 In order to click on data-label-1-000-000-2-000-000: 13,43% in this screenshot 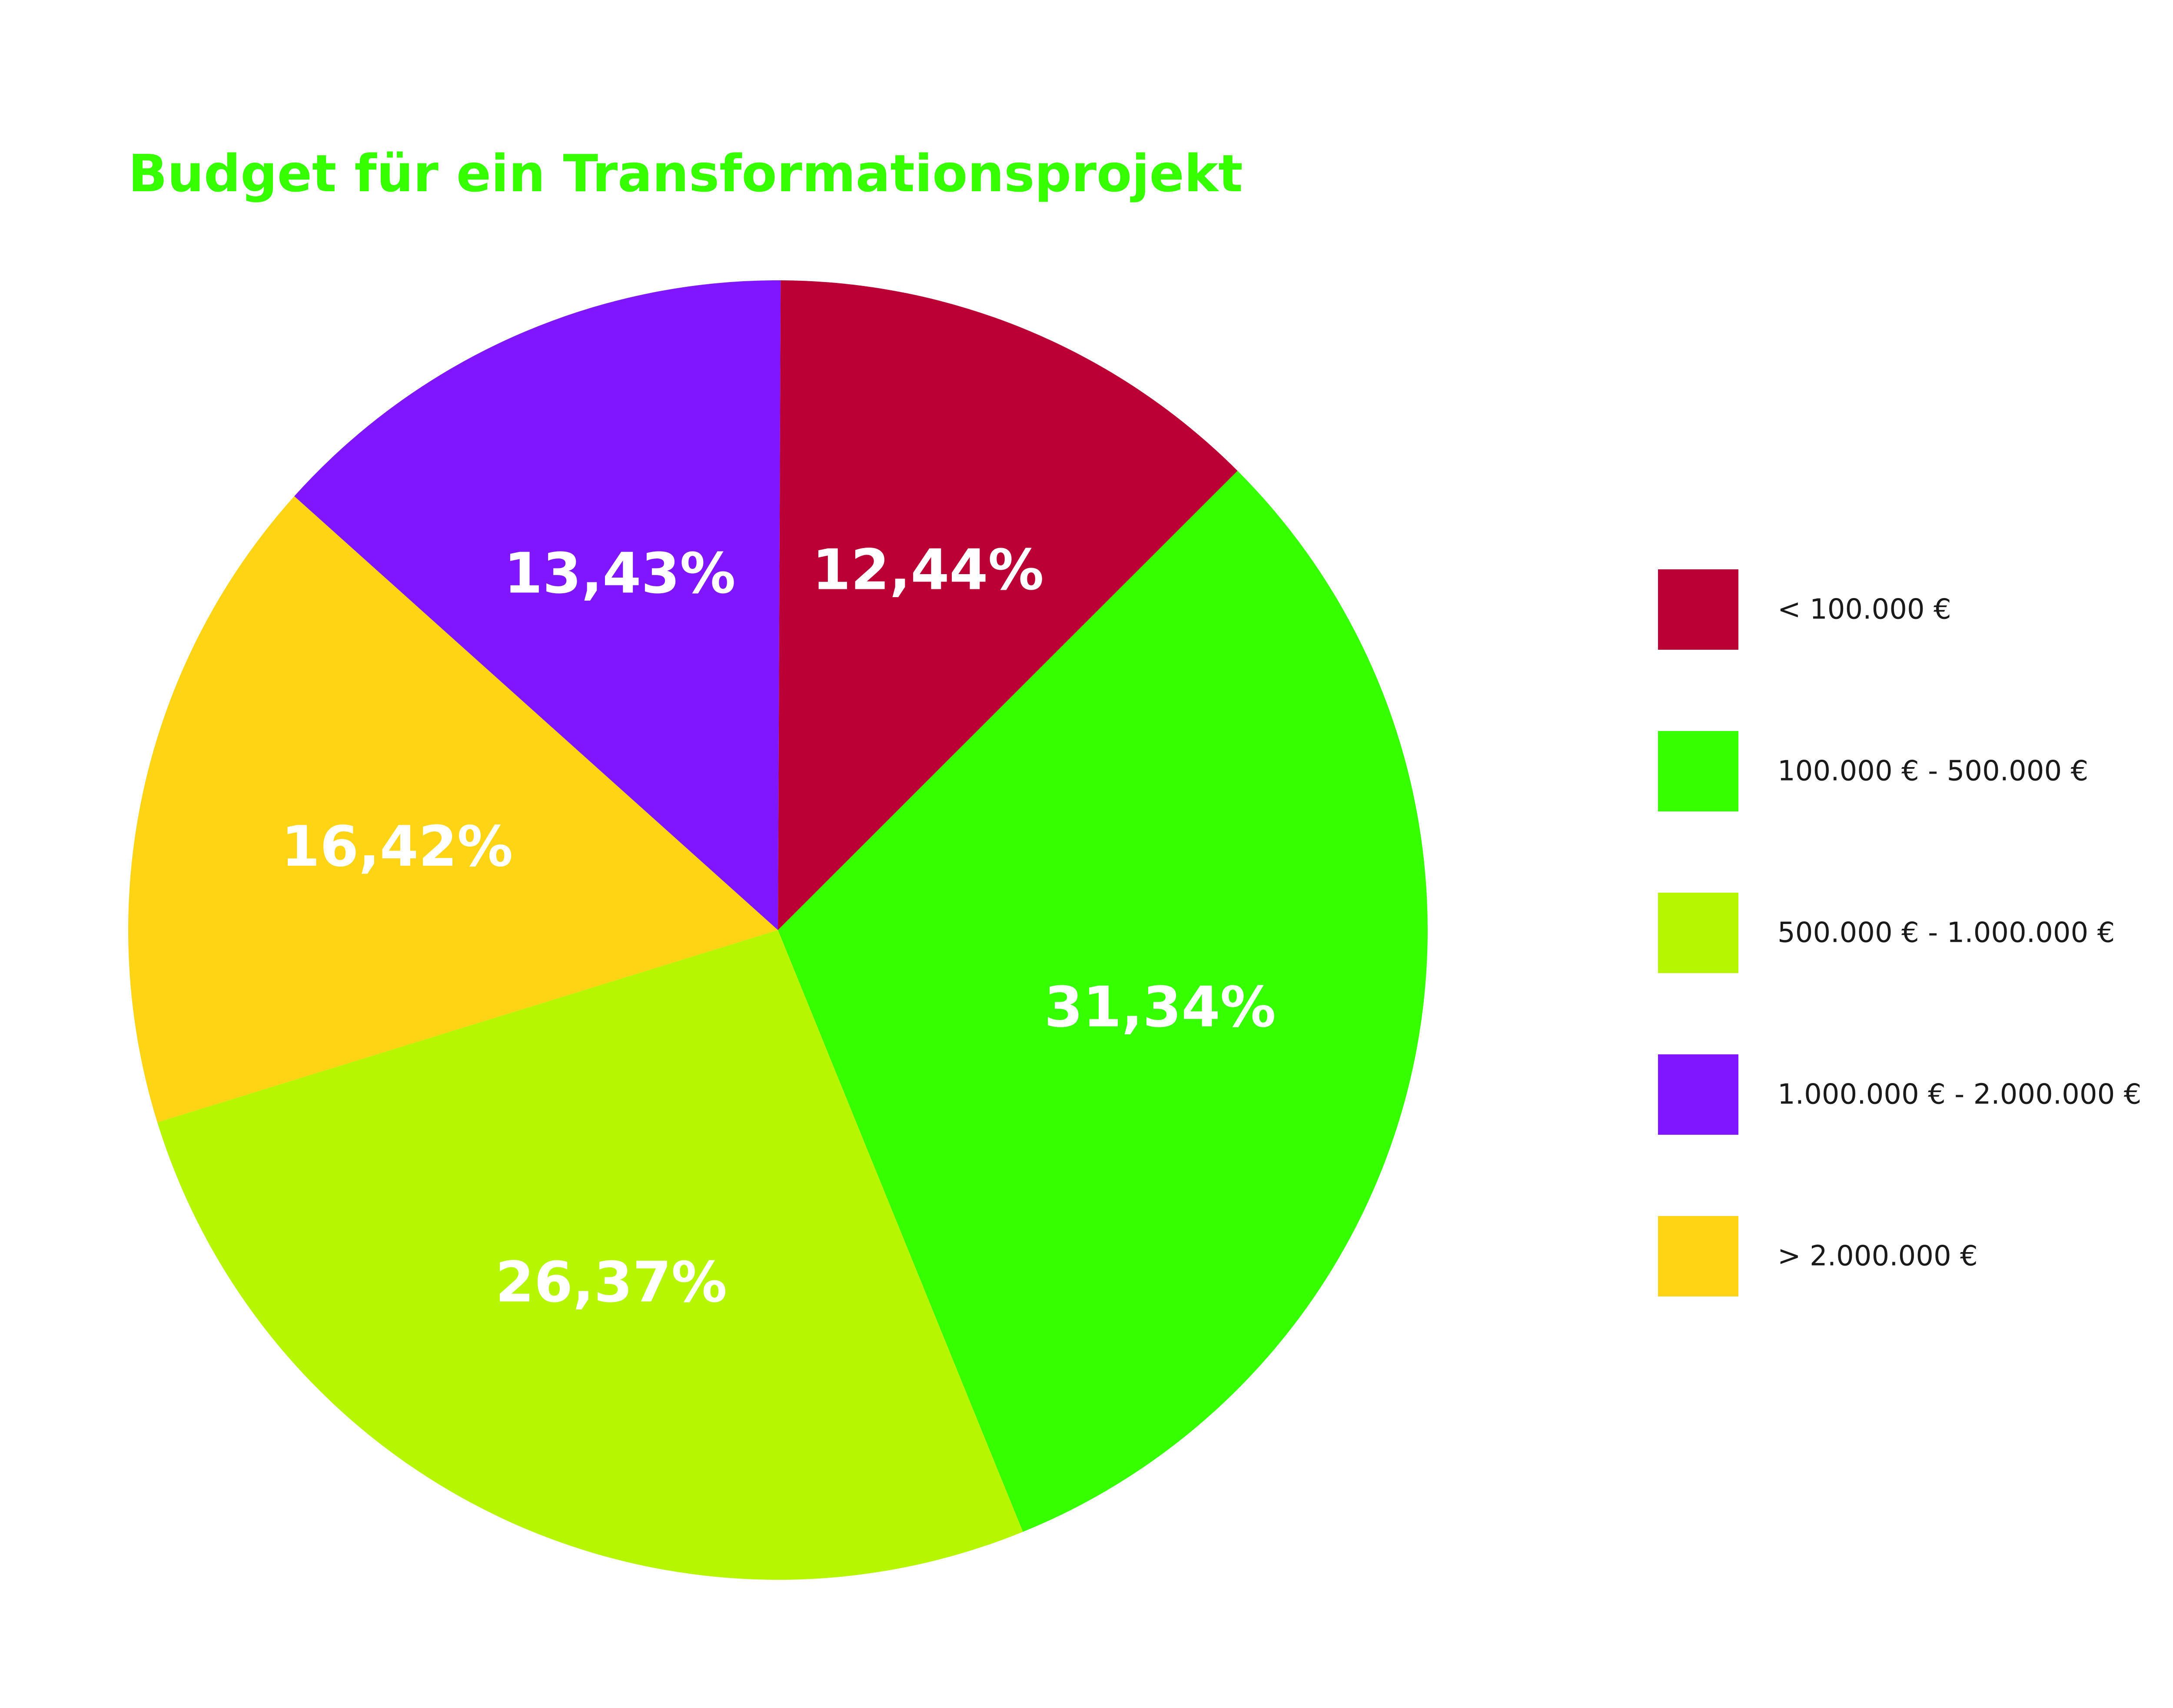, I will do `click(620, 574)`.